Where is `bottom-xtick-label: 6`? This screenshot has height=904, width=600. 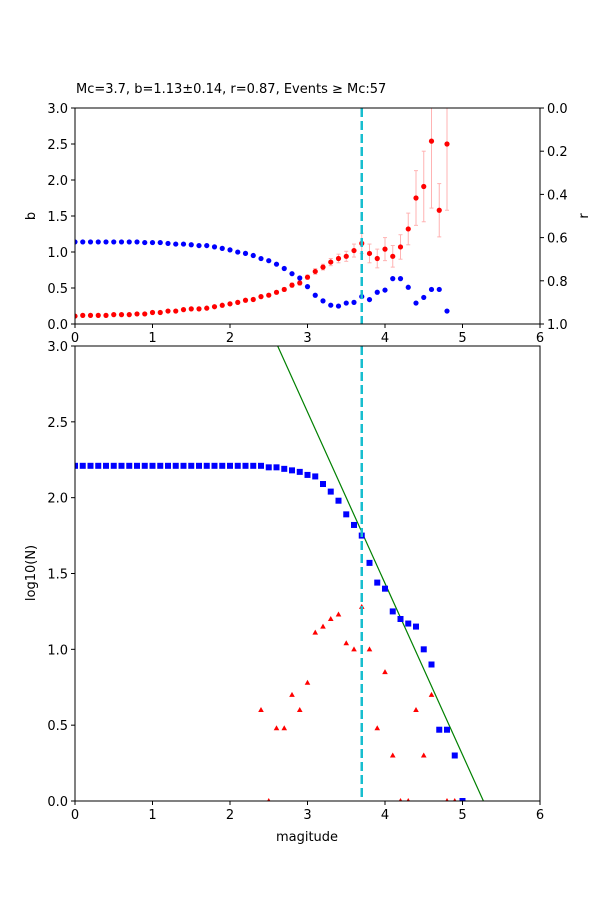 bottom-xtick-label: 6 is located at coordinates (540, 815).